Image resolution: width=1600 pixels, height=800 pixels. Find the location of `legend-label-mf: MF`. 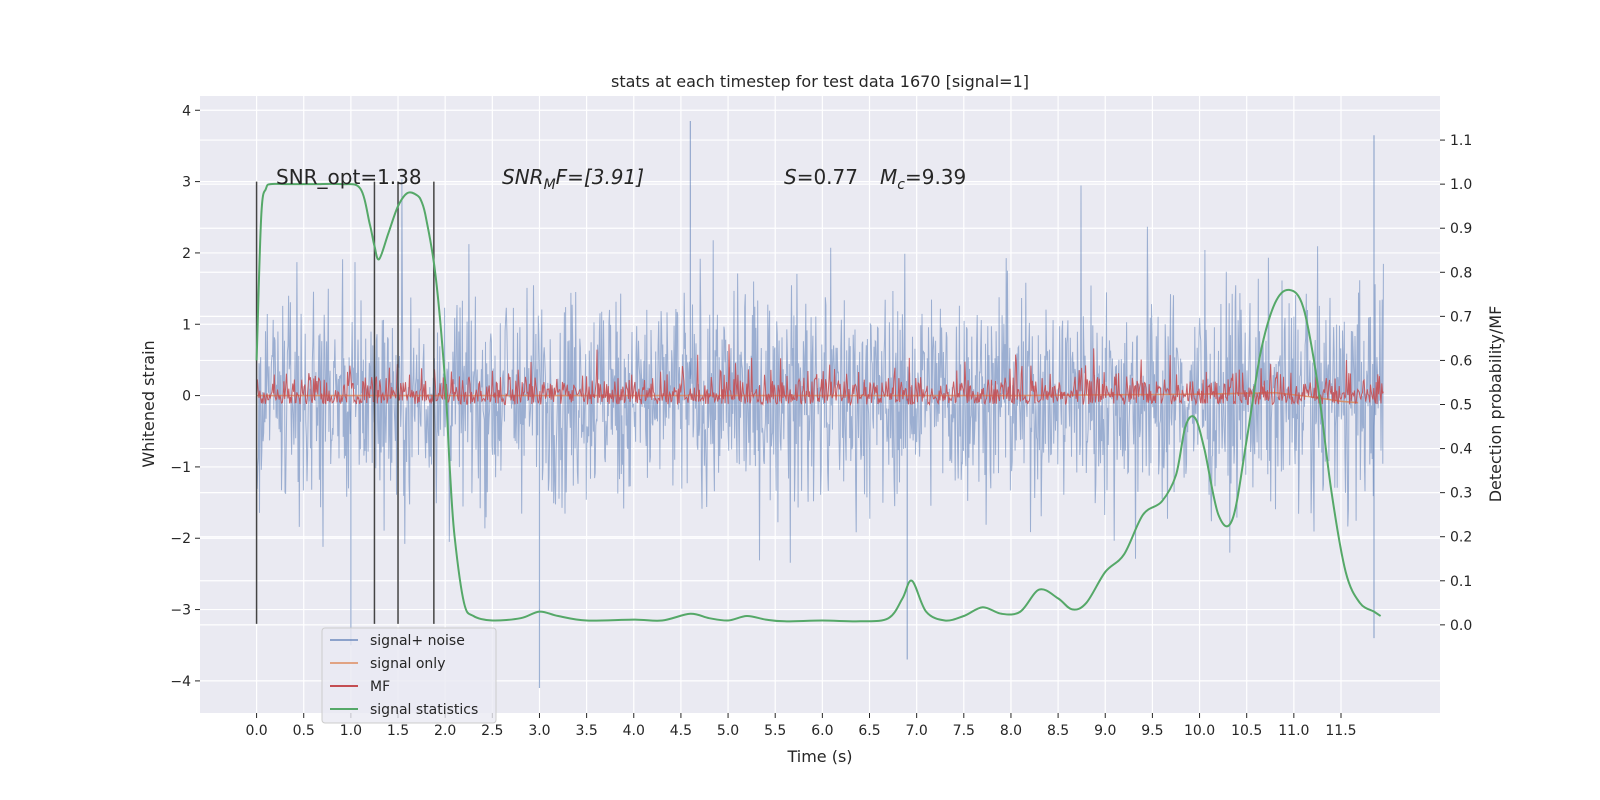

legend-label-mf: MF is located at coordinates (380, 687).